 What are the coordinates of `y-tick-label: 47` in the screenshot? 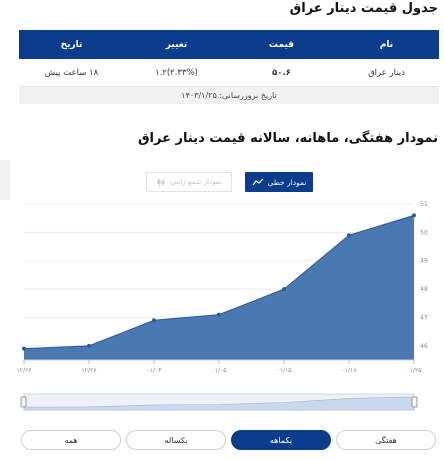 It's located at (424, 317).